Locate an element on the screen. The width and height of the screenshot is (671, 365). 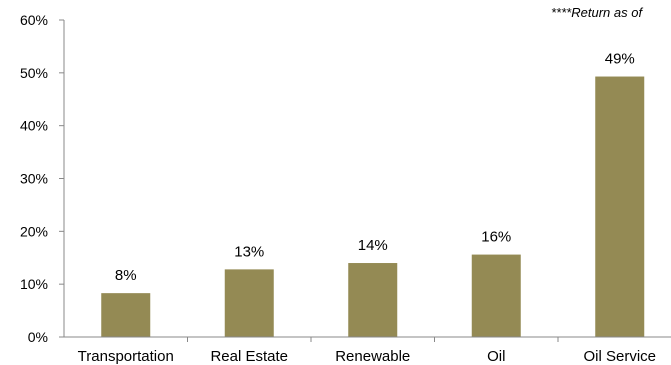
x-tick-label: Real Estate is located at coordinates (249, 356).